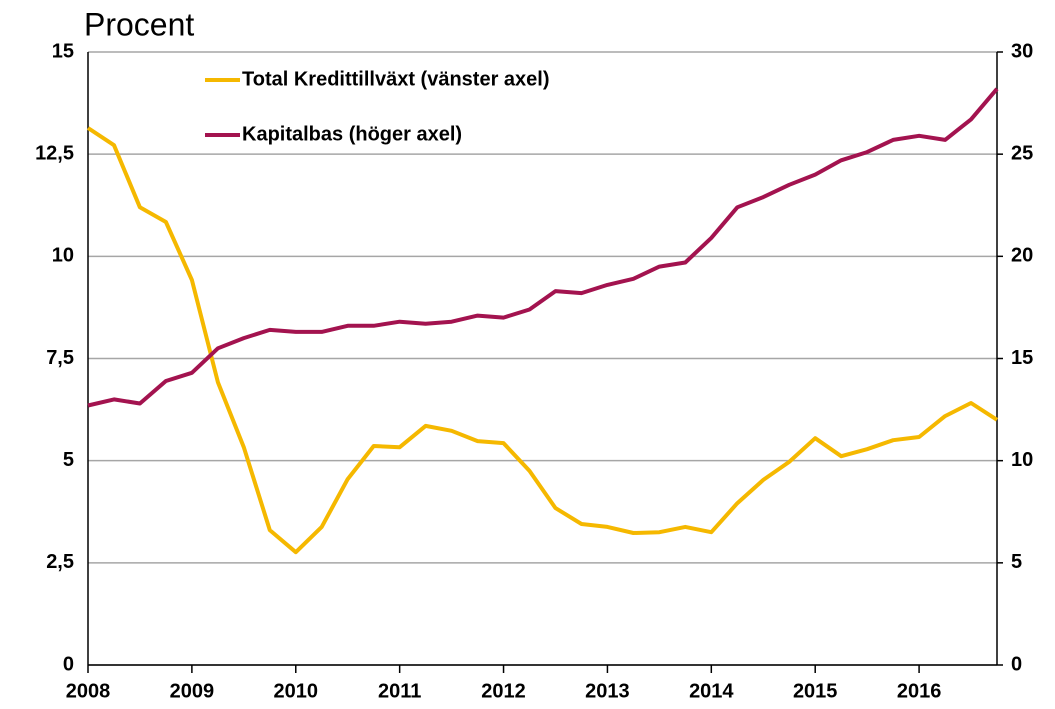 The width and height of the screenshot is (1055, 709). Describe the element at coordinates (815, 691) in the screenshot. I see `x-tick-label: 2015` at that location.